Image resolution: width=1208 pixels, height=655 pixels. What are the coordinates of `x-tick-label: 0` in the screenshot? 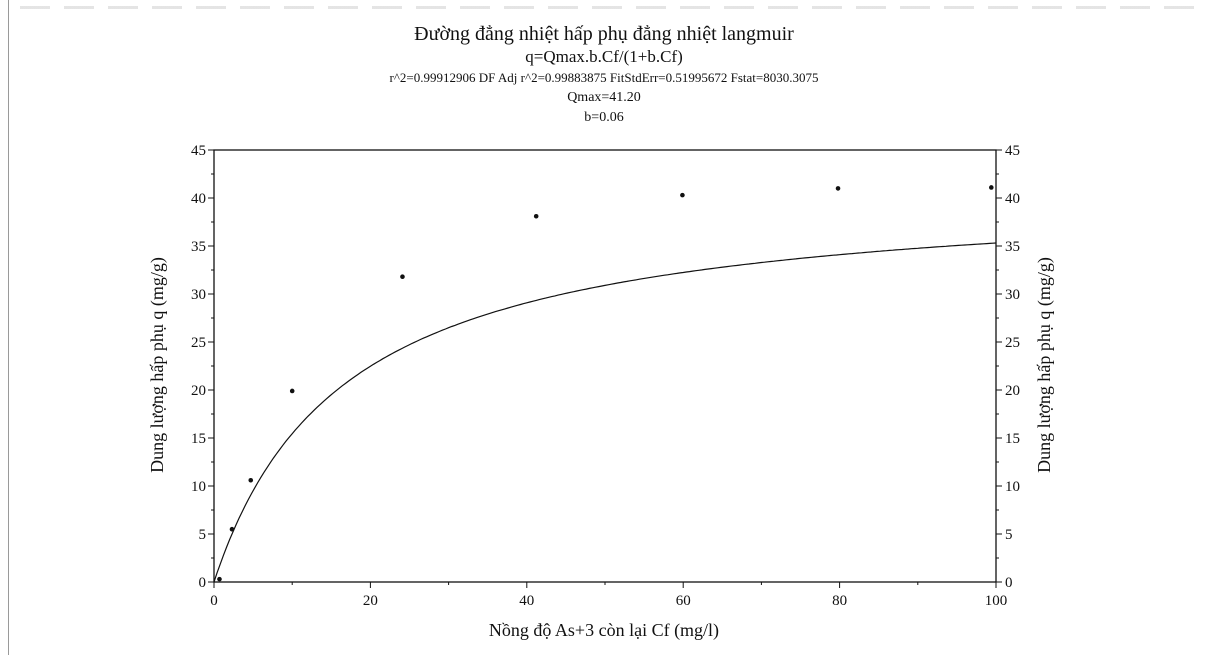 It's located at (214, 601).